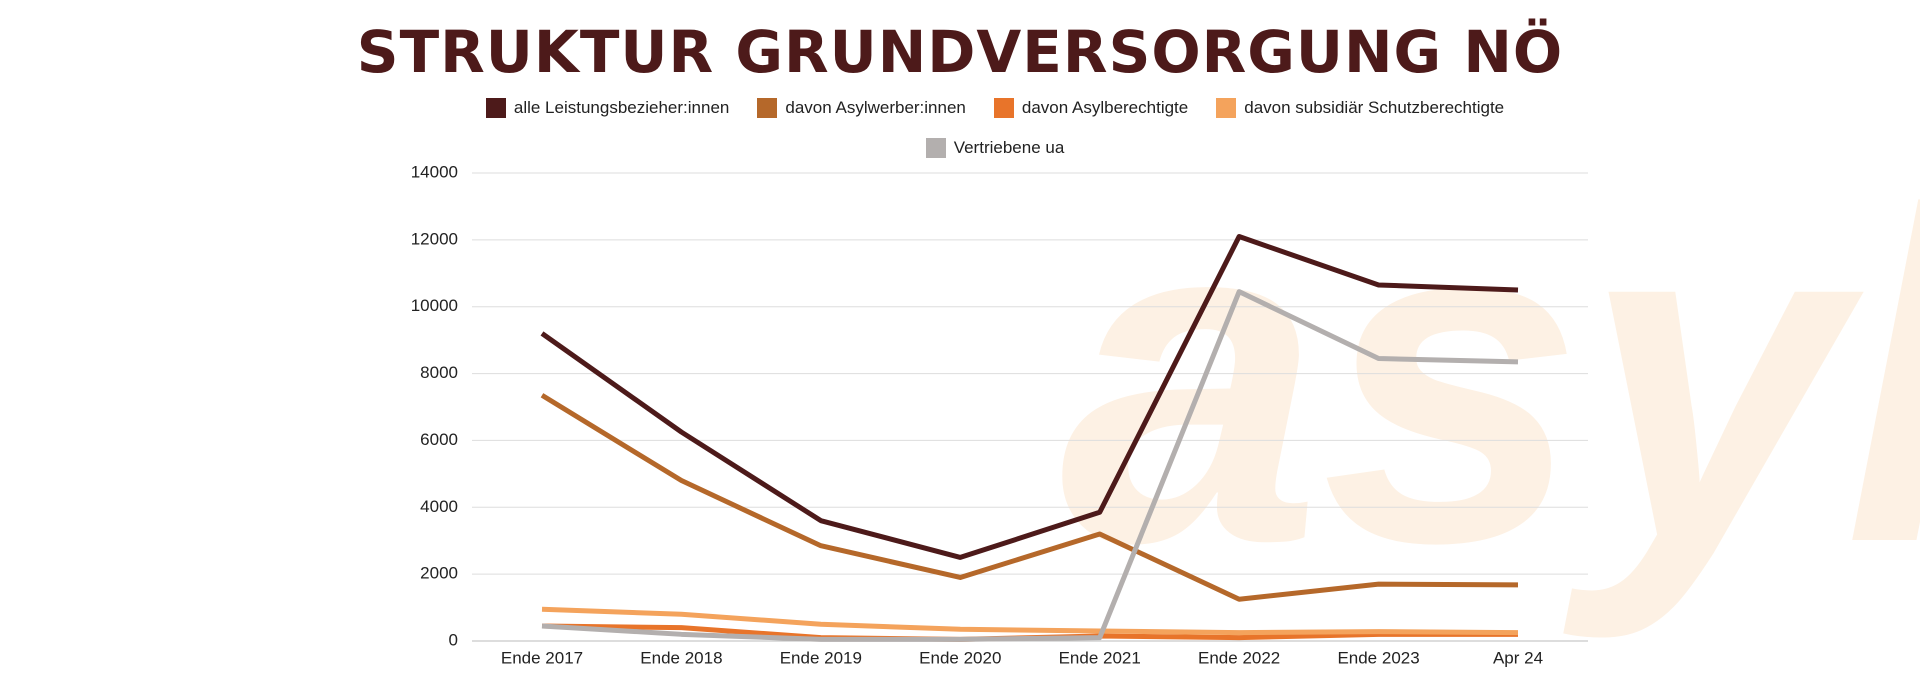 The image size is (1920, 692). I want to click on legend-label: davon Asylberechtigte, so click(1105, 107).